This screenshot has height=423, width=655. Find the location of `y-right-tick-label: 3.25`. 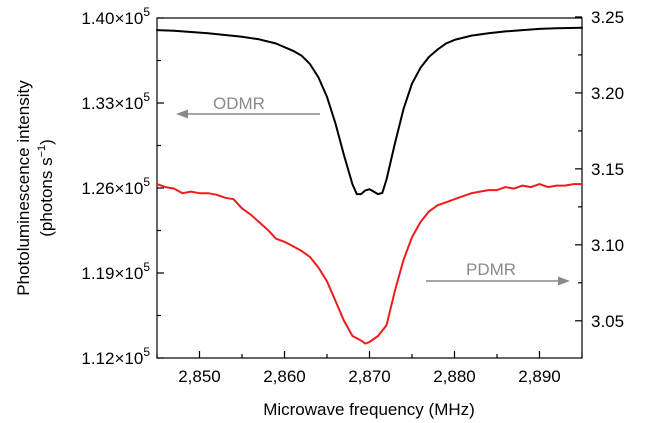

y-right-tick-label: 3.25 is located at coordinates (607, 17).